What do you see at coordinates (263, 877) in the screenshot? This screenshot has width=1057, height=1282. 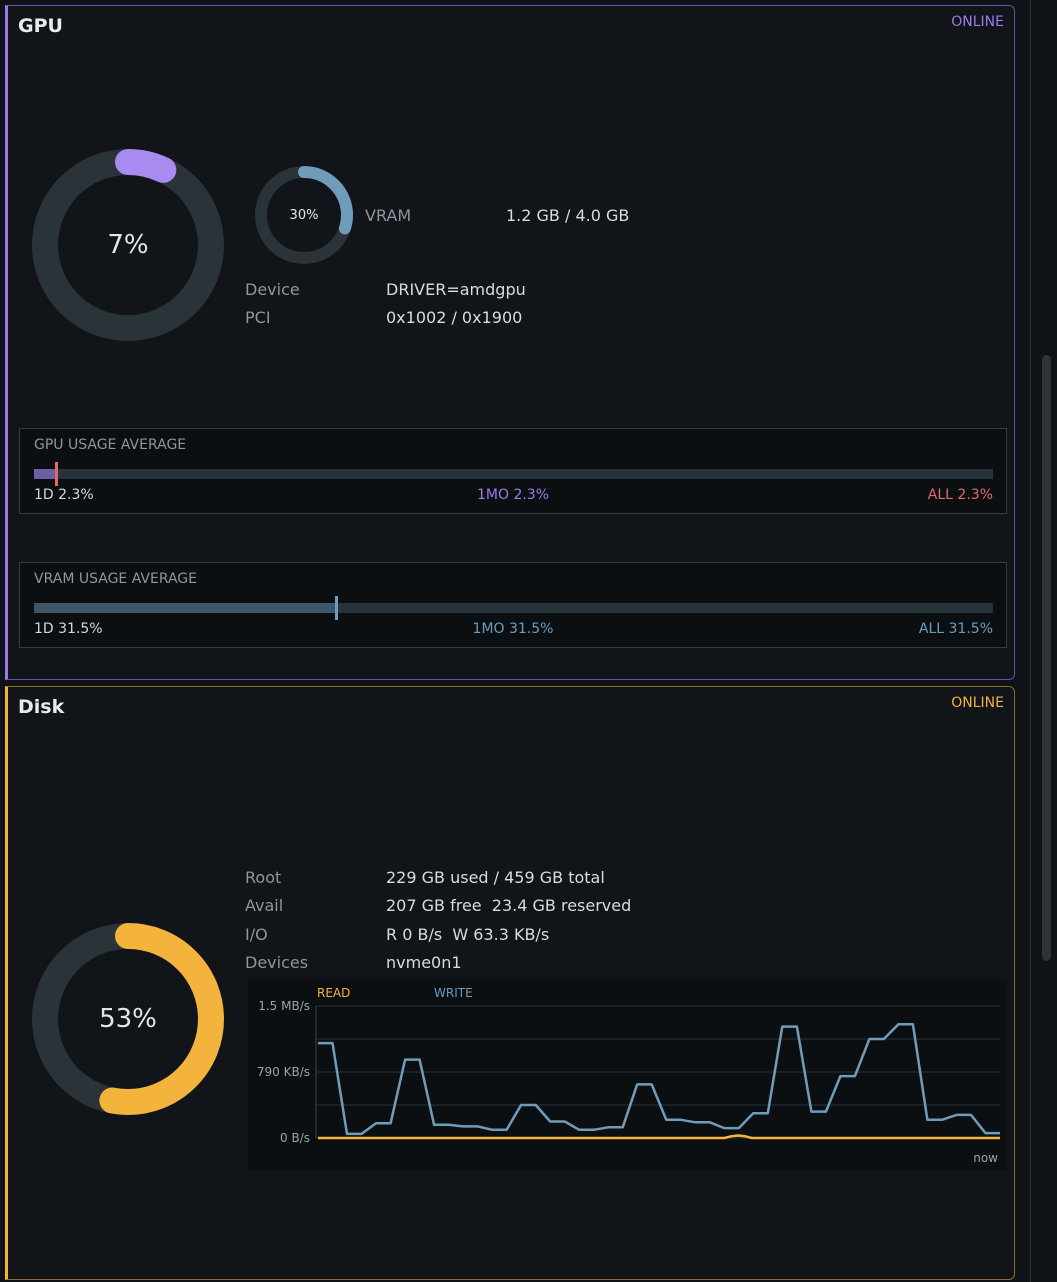 I see `root-key: Root` at bounding box center [263, 877].